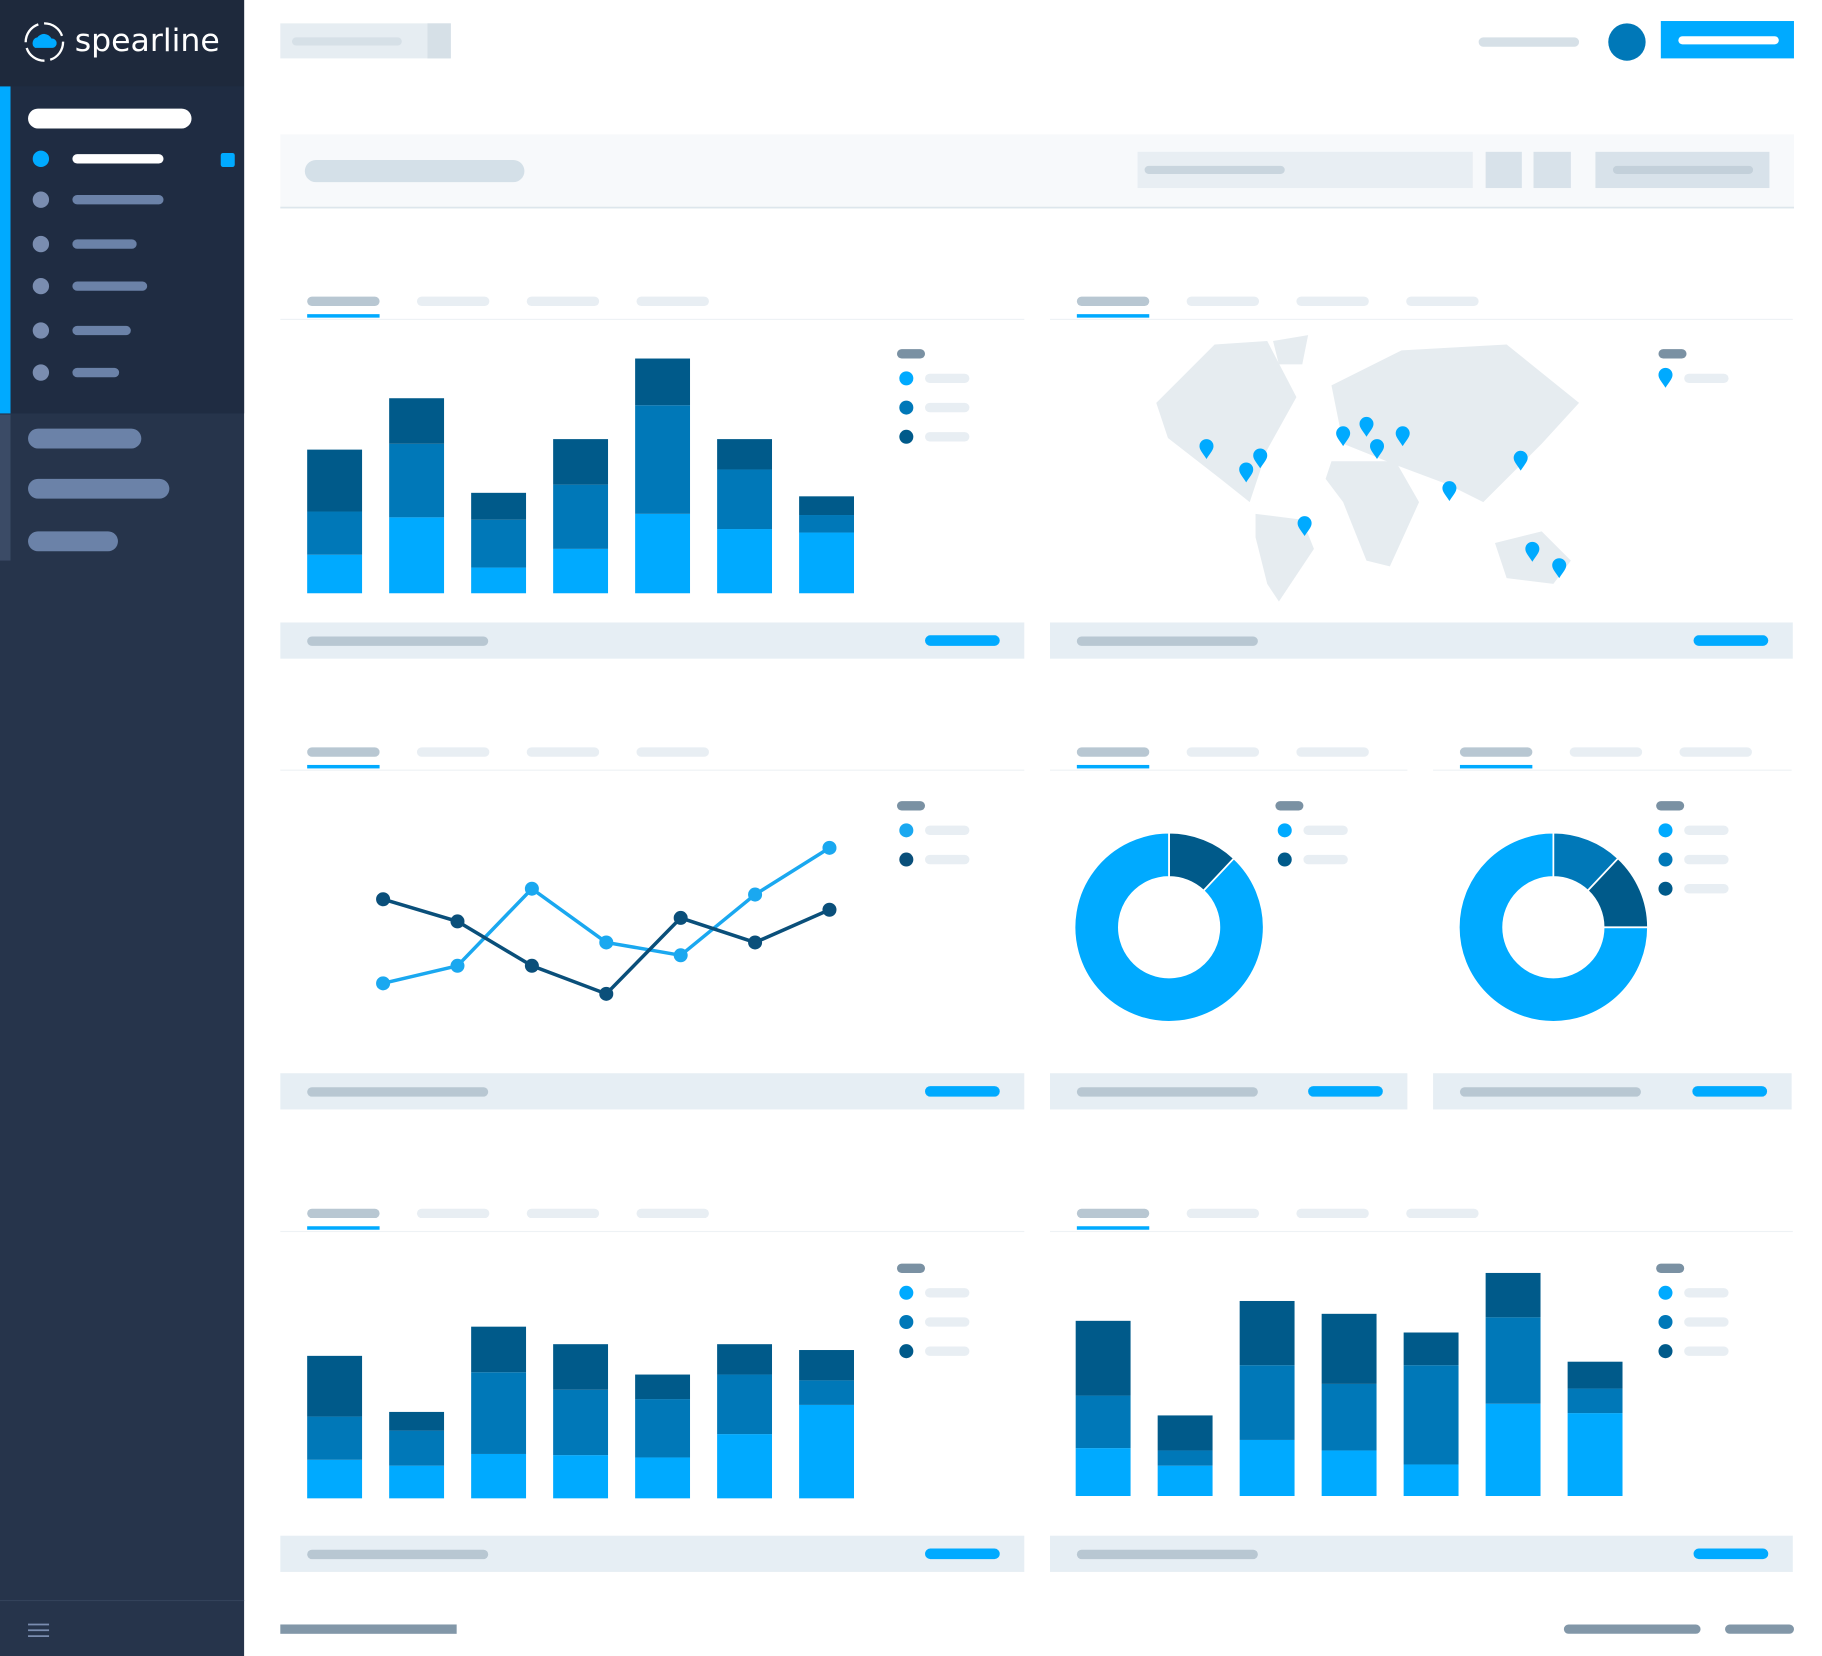 This screenshot has height=1656, width=1822. What do you see at coordinates (1627, 42) in the screenshot?
I see `avatar` at bounding box center [1627, 42].